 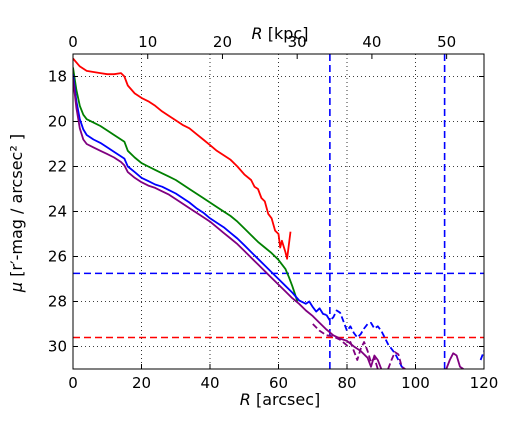 I want to click on y-tick-label: 28, so click(x=57, y=302).